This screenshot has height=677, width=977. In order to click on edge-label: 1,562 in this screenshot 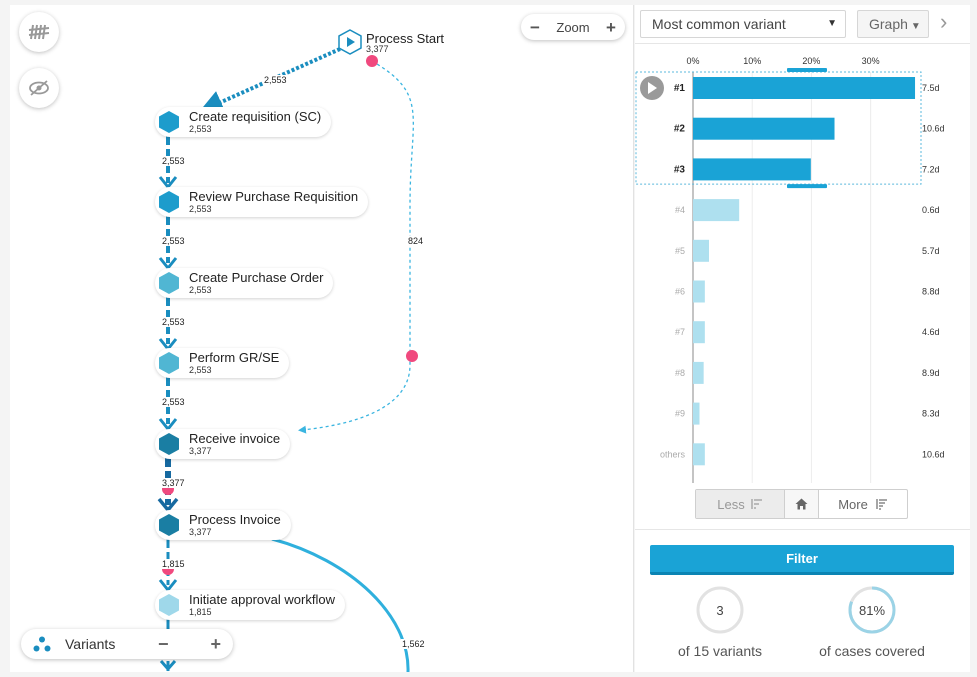, I will do `click(413, 644)`.